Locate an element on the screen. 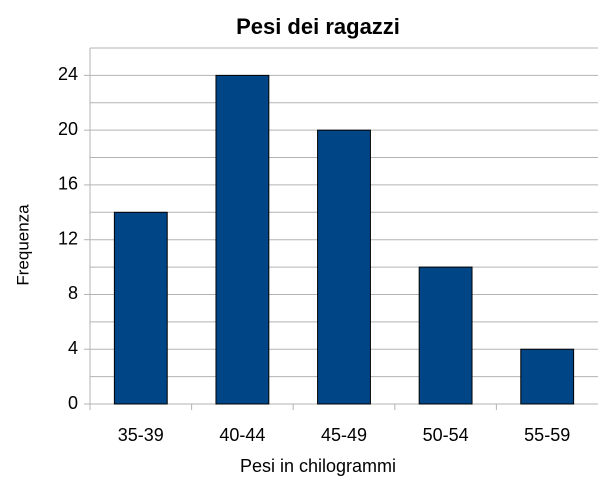 The image size is (599, 488). y-tick-label: 20 is located at coordinates (68, 129).